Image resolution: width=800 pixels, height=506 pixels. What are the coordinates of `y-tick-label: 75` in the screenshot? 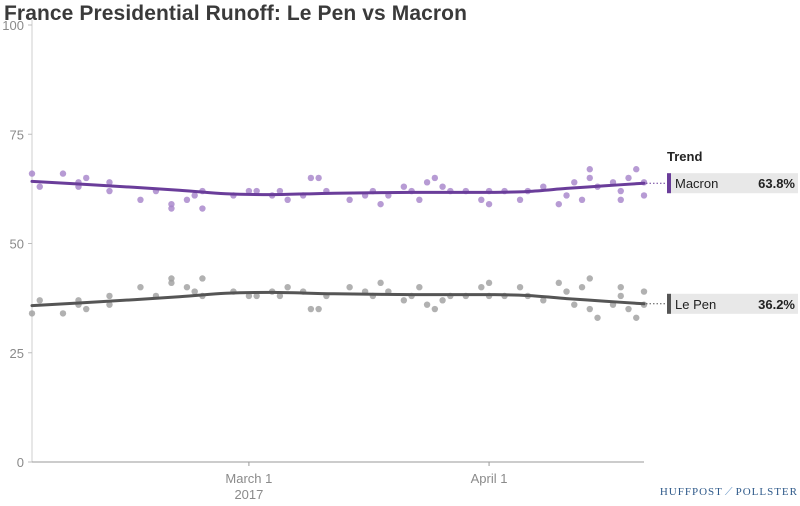 It's located at (17, 134).